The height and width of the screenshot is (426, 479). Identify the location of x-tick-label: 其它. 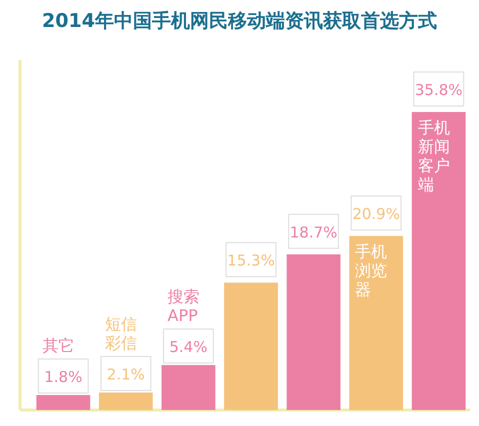
(58, 346).